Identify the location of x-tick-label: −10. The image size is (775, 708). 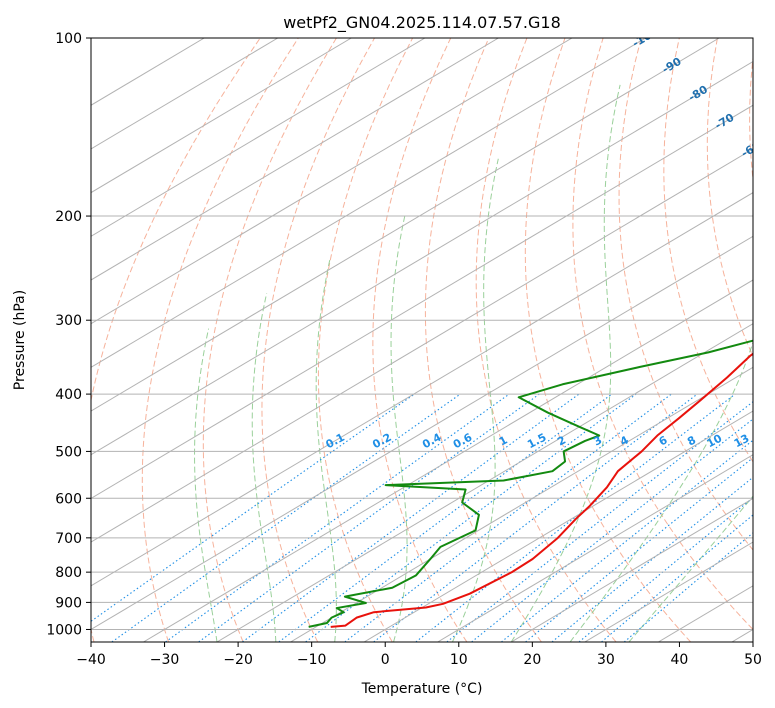
(312, 660).